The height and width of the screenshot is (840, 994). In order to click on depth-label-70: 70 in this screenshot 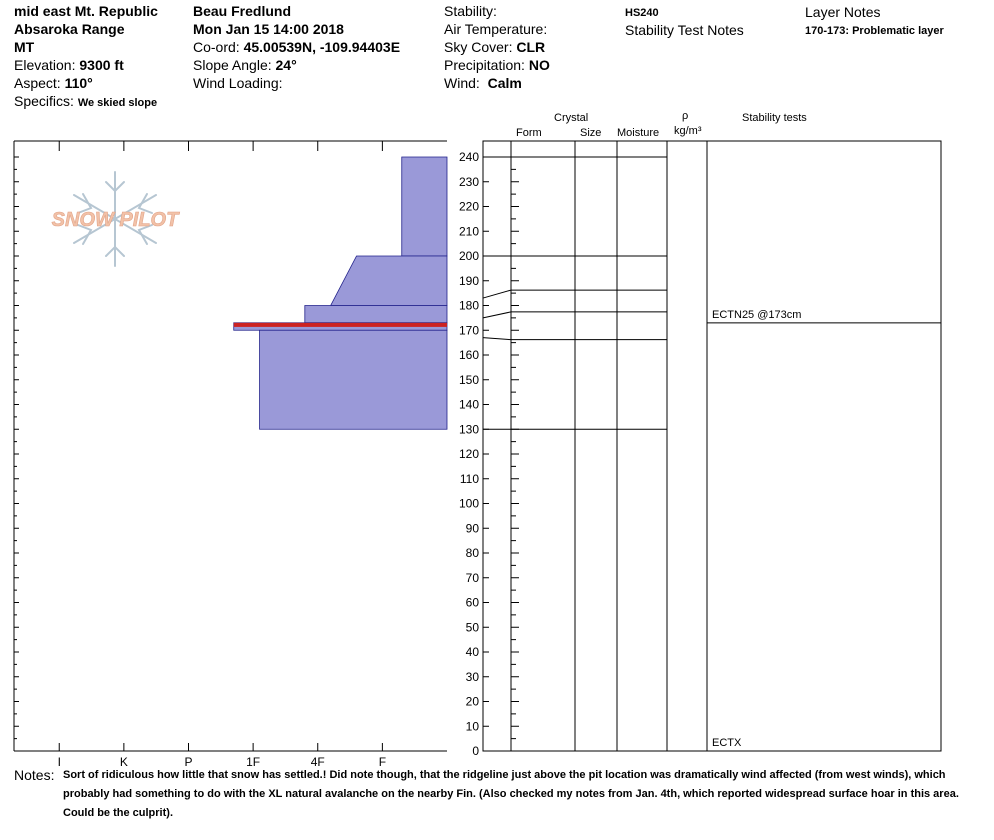, I will do `click(473, 578)`.